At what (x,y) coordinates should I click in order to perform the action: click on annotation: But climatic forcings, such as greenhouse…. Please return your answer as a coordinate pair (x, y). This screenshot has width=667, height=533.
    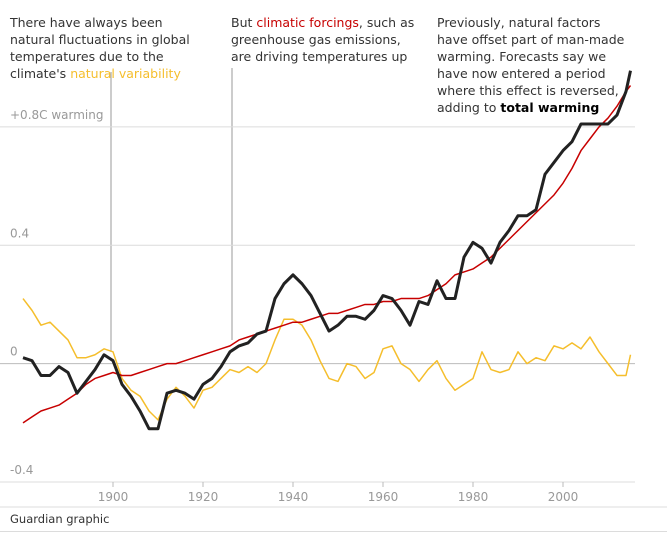
    Looking at the image, I should click on (322, 39).